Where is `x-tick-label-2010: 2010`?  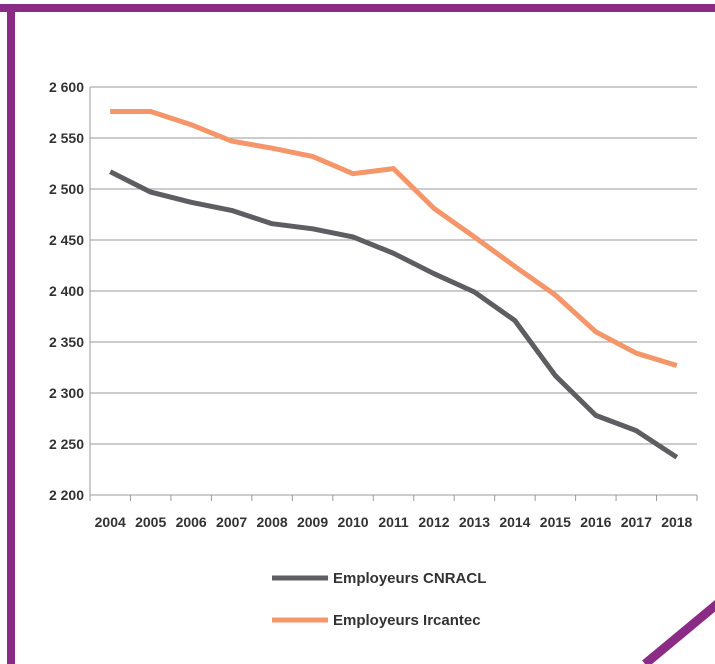
x-tick-label-2010: 2010 is located at coordinates (352, 522).